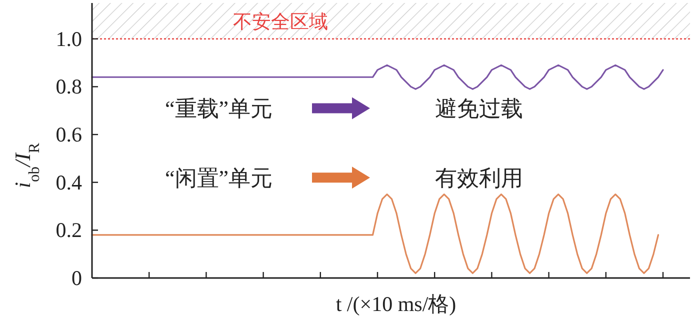 This screenshot has height=327, width=700. I want to click on annotation: 避免过载, so click(479, 109).